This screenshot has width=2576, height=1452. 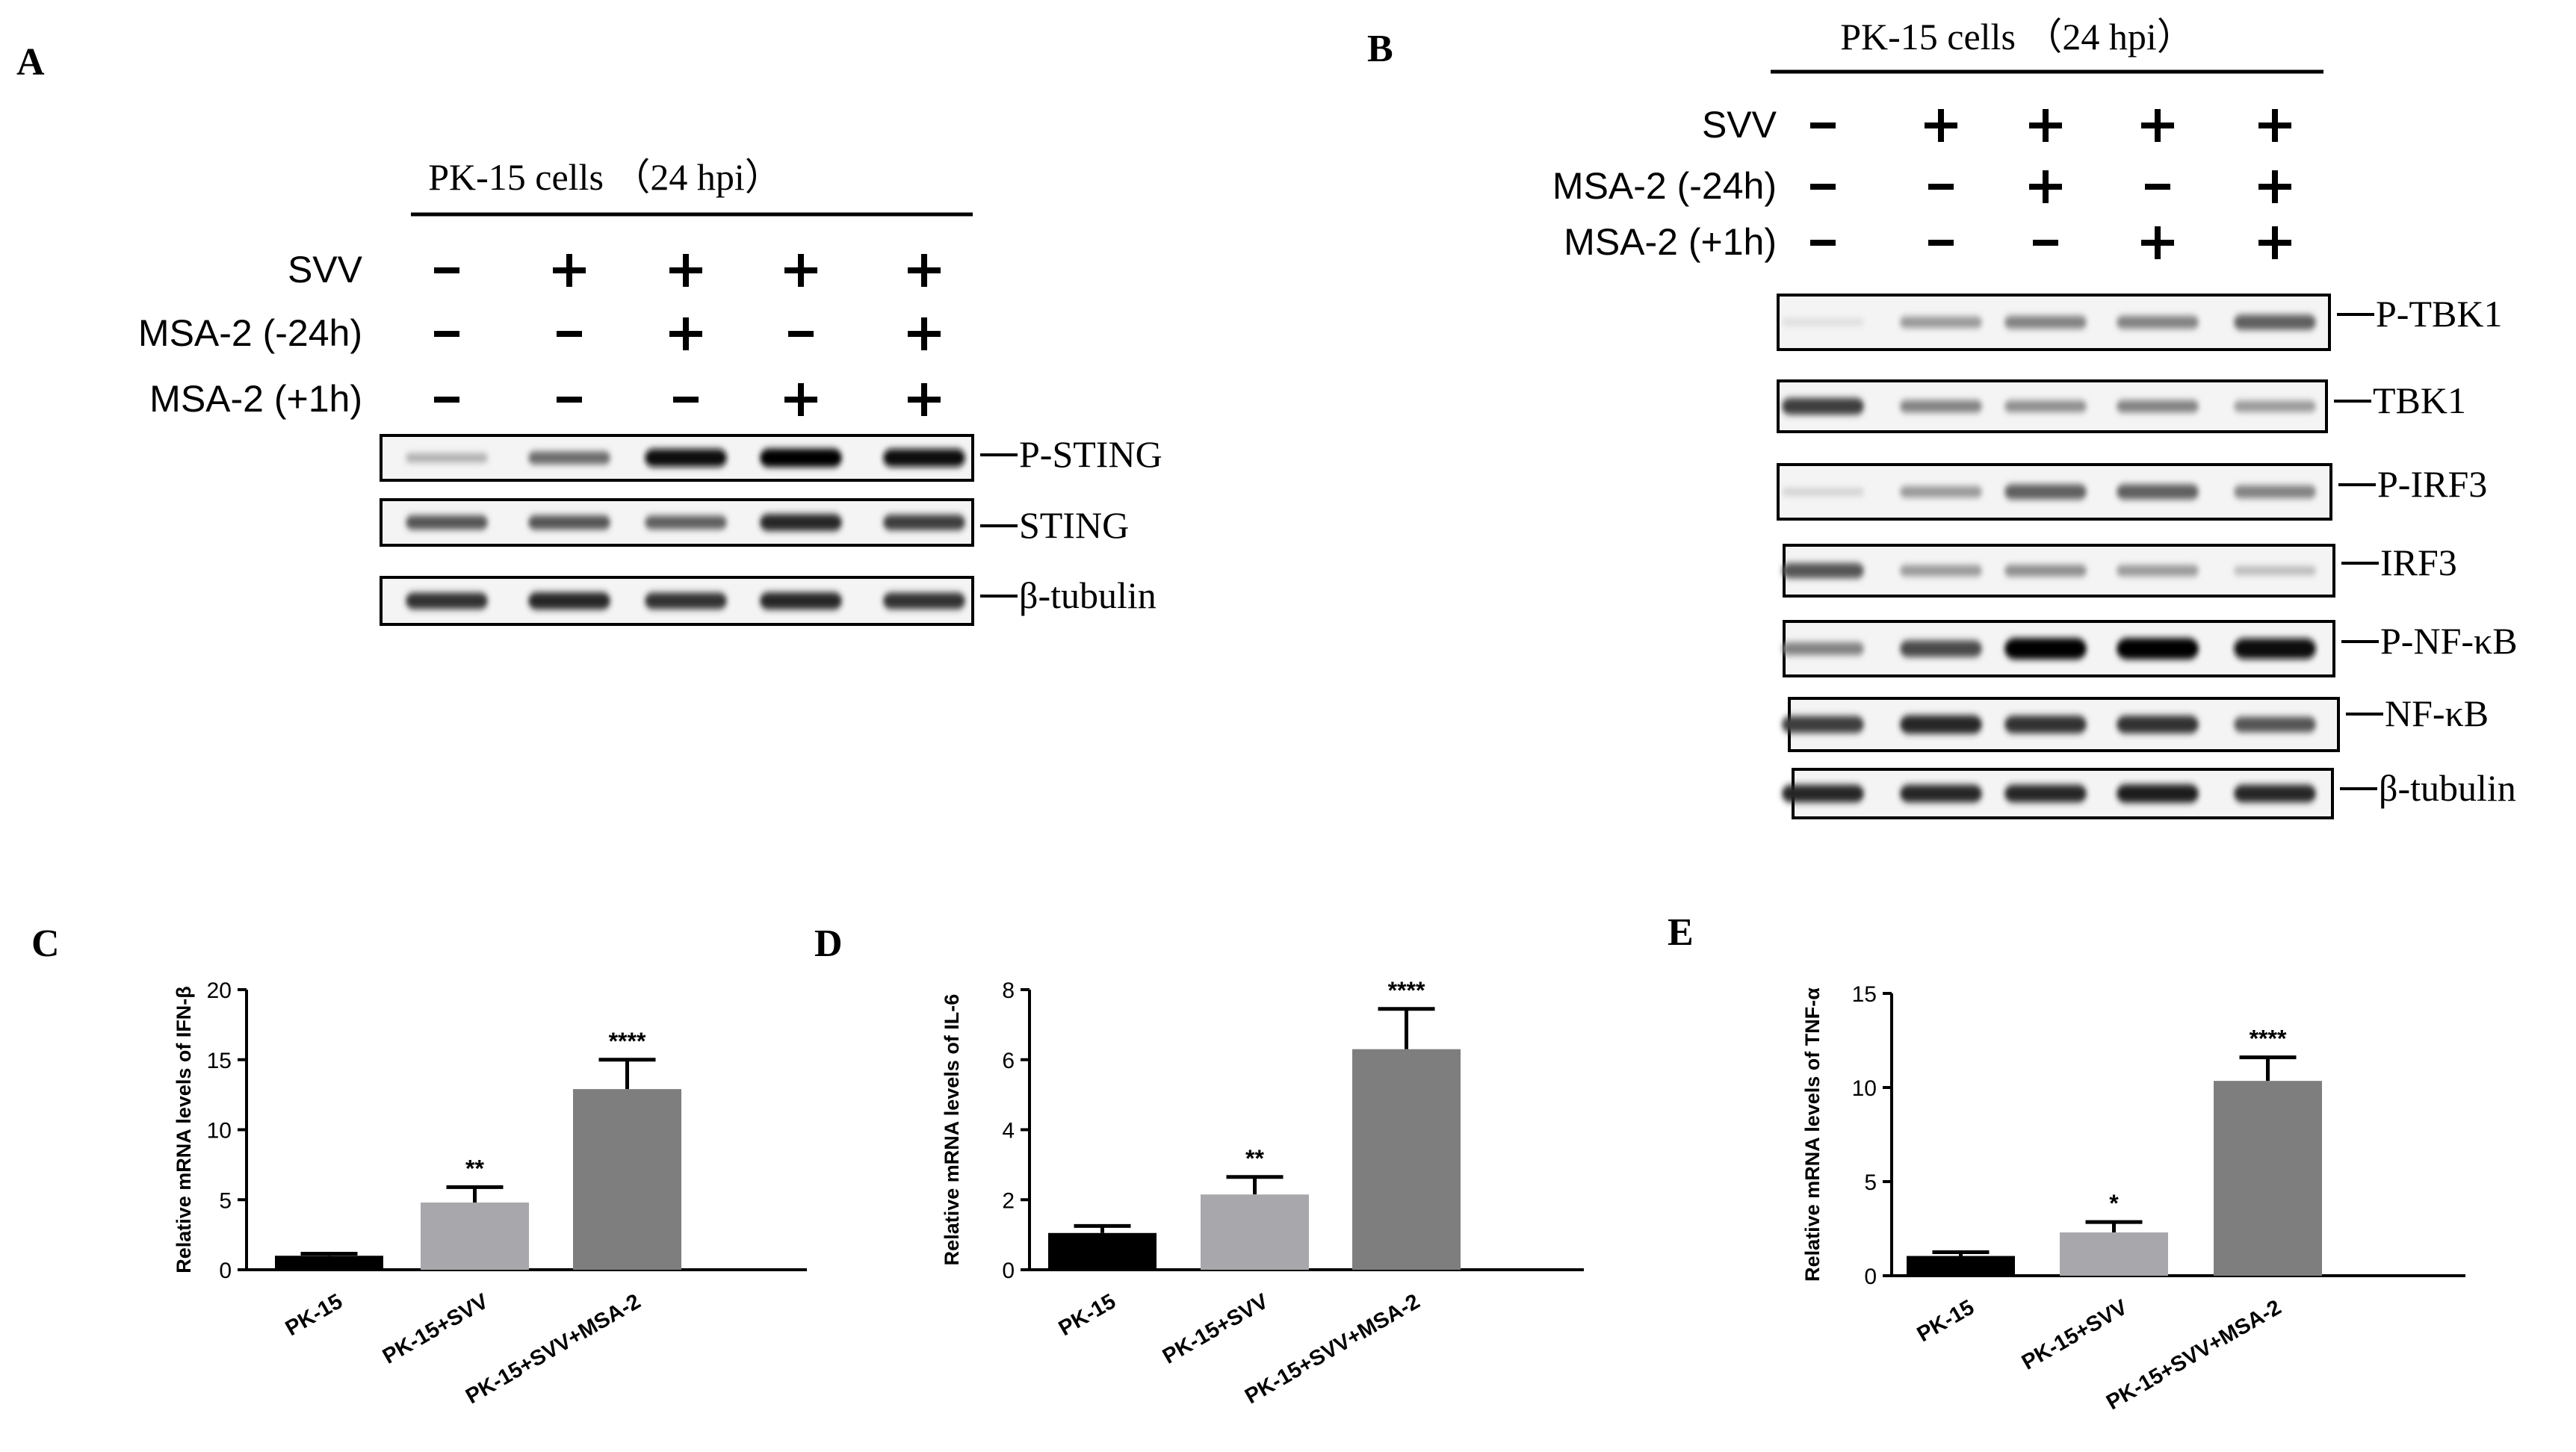 I want to click on blot-strip-irf3: IRF3, so click(x=2119, y=570).